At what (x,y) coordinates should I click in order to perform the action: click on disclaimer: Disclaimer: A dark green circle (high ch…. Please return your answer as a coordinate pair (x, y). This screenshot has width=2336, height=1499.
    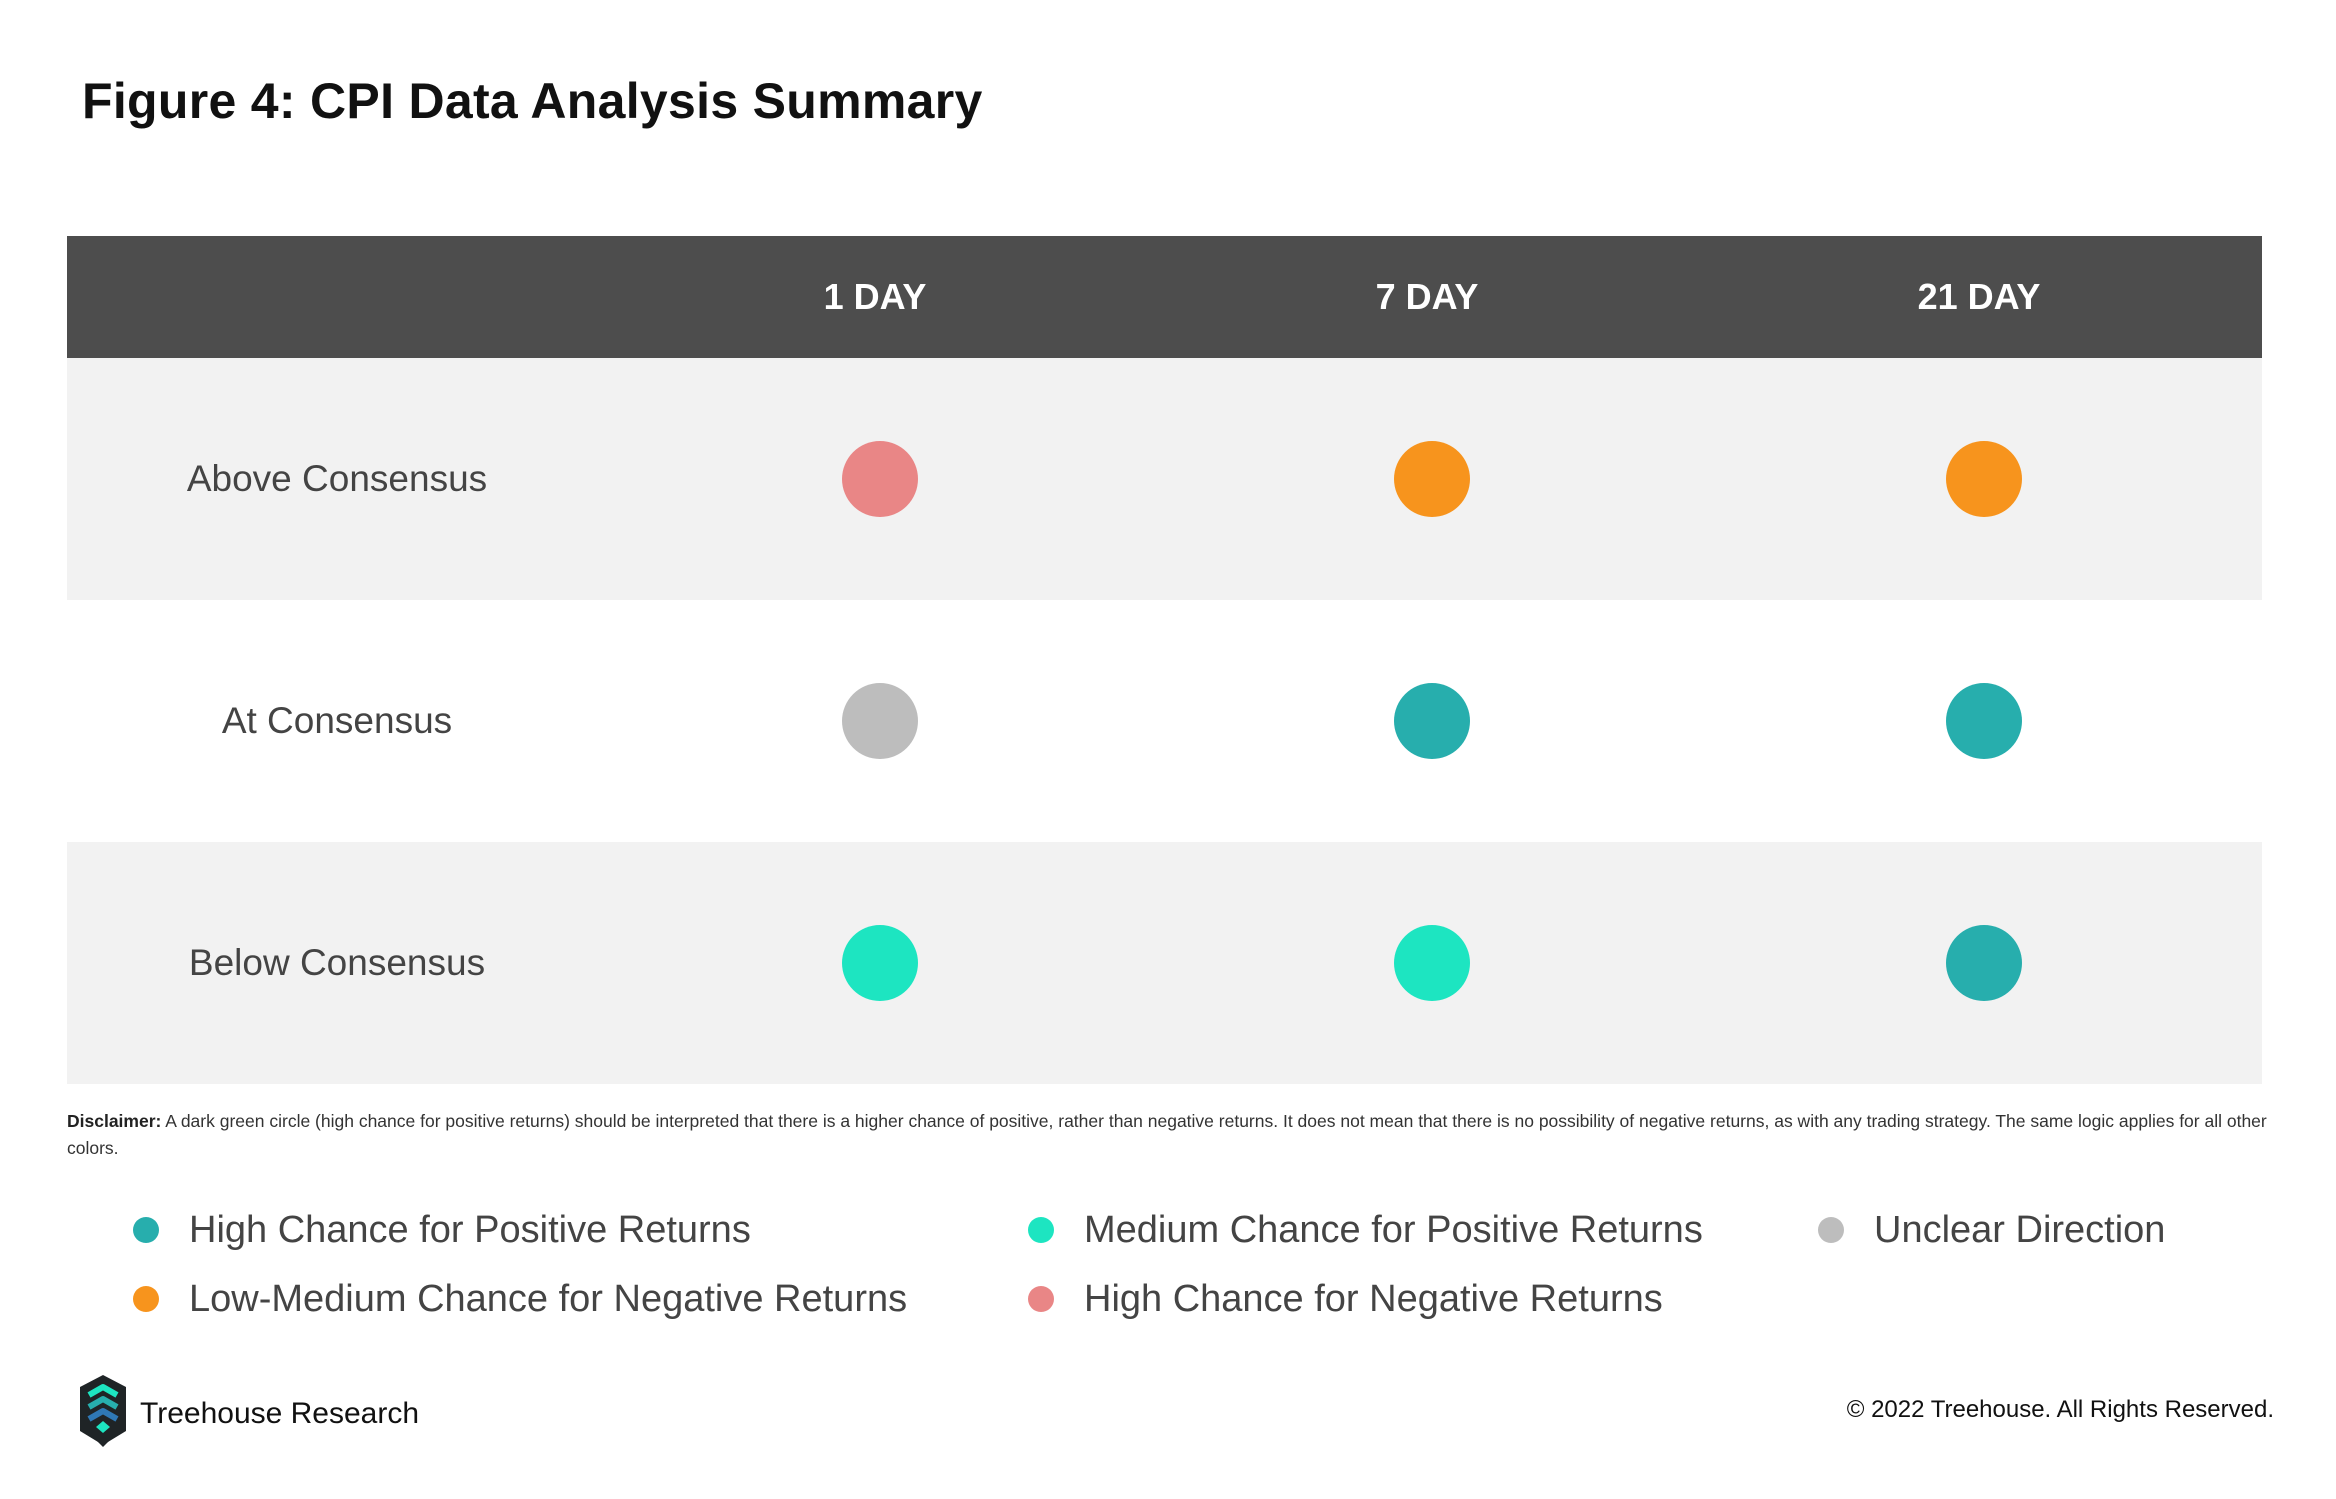
    Looking at the image, I should click on (1167, 1135).